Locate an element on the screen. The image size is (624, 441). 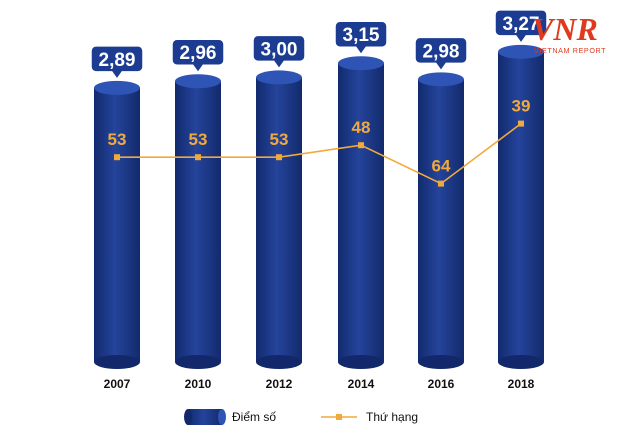
bar-value-text: 3,15 is located at coordinates (361, 35).